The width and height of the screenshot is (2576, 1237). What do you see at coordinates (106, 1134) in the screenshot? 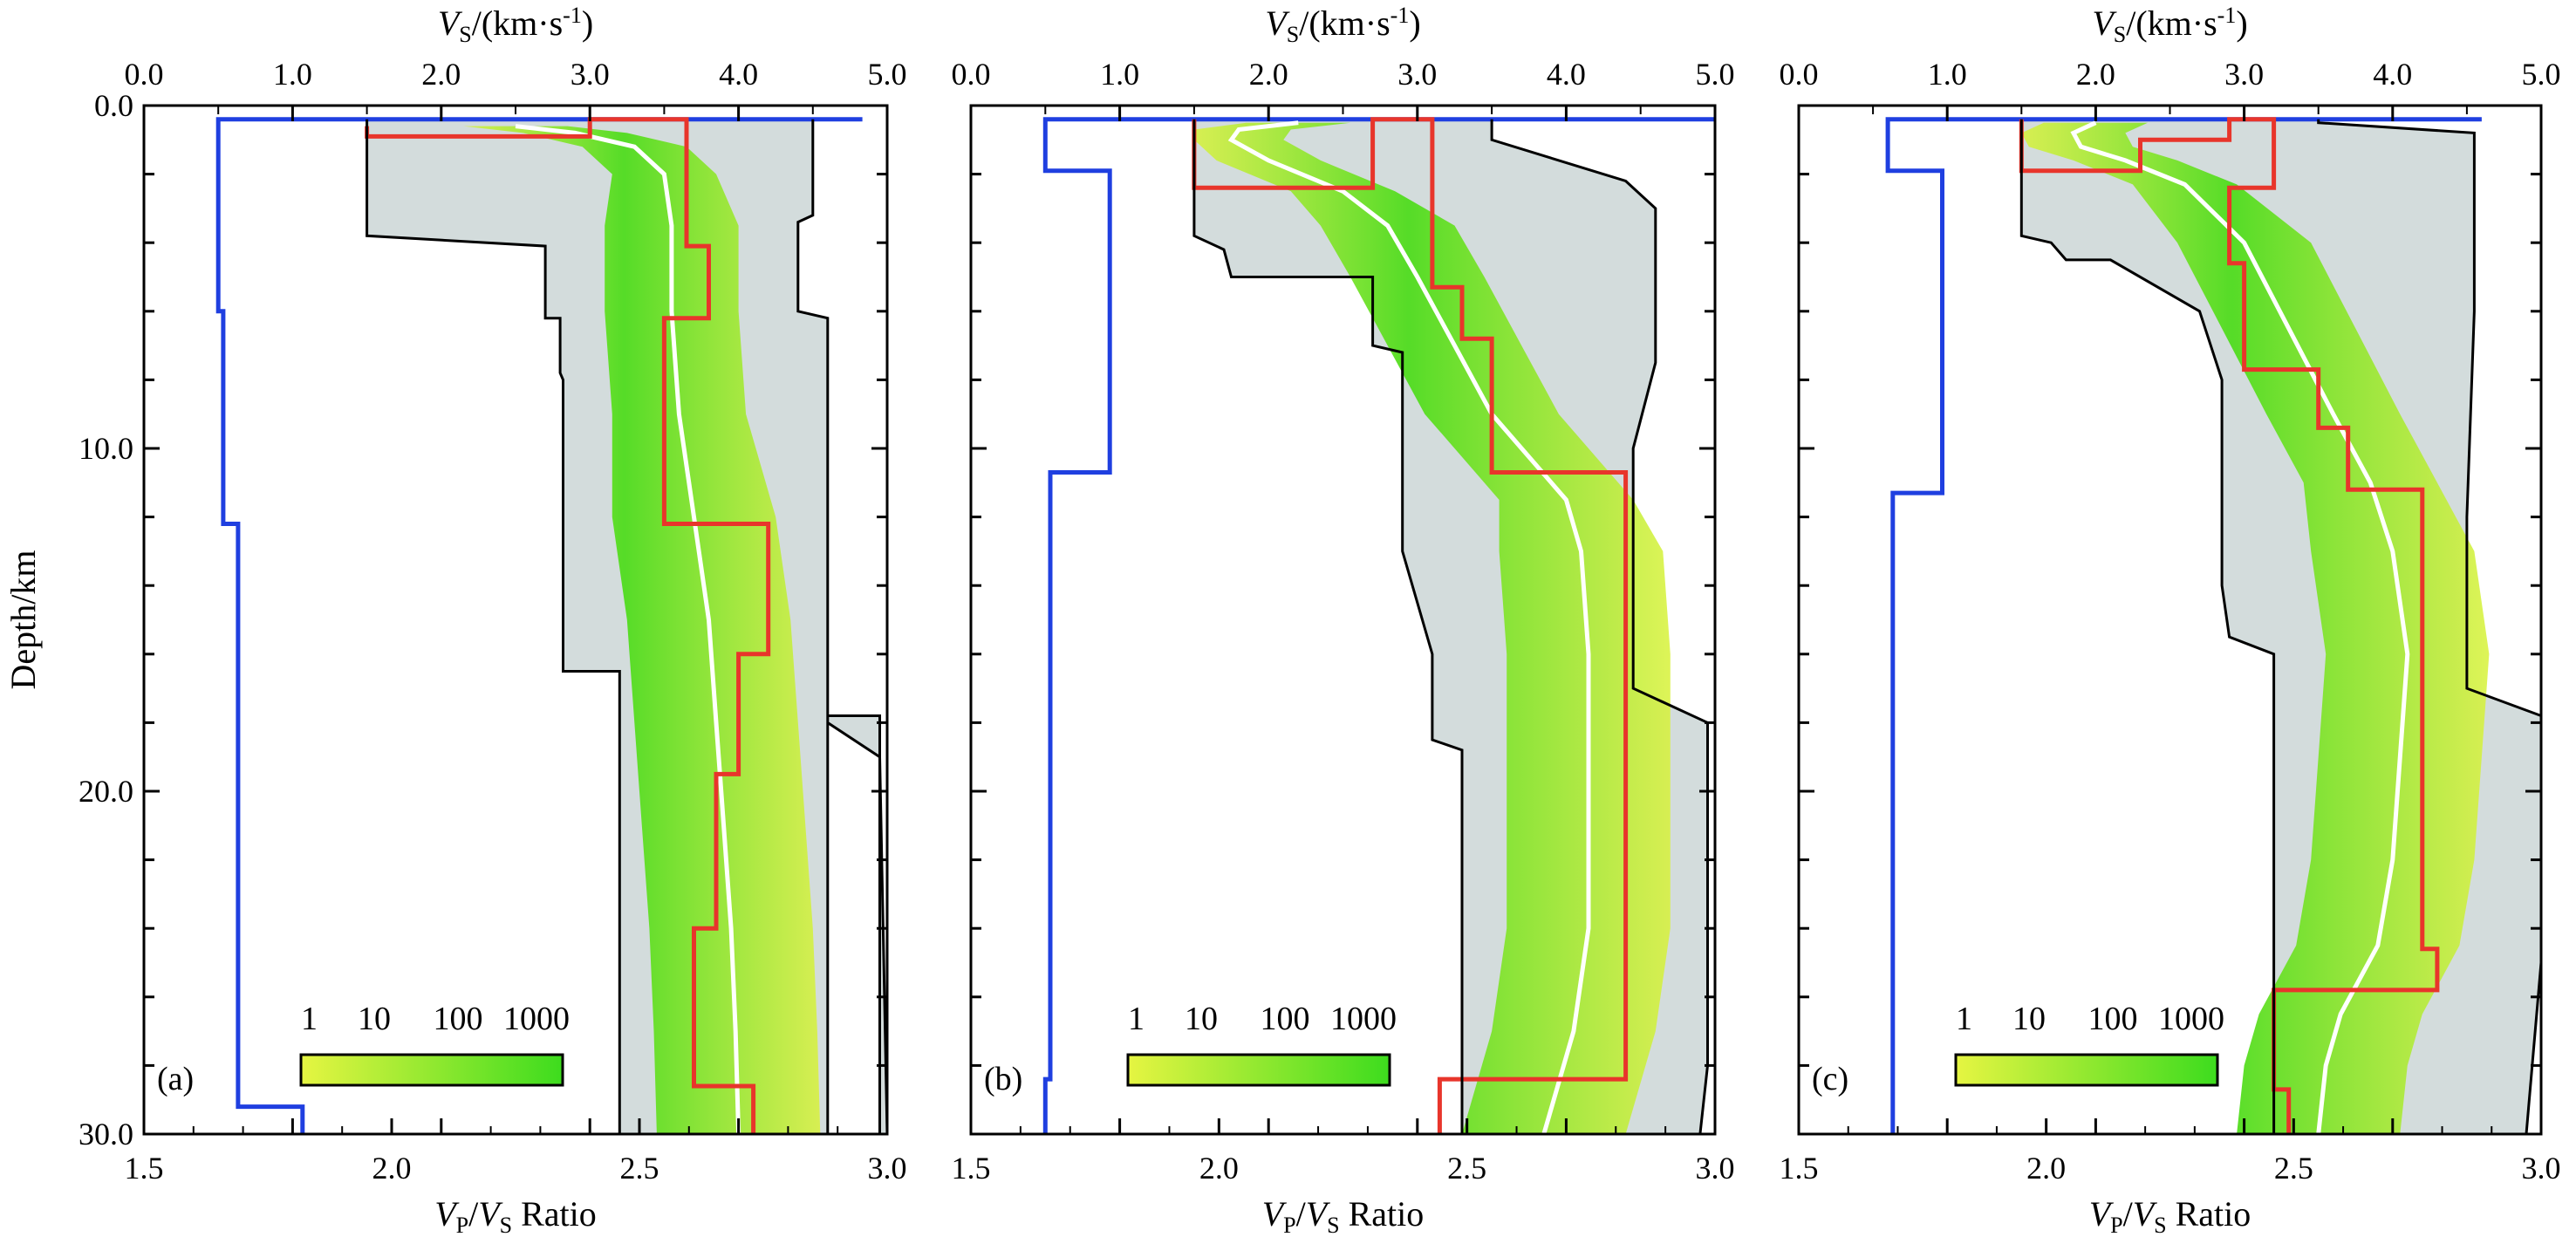
I see `depth-tick-label: 30.0` at bounding box center [106, 1134].